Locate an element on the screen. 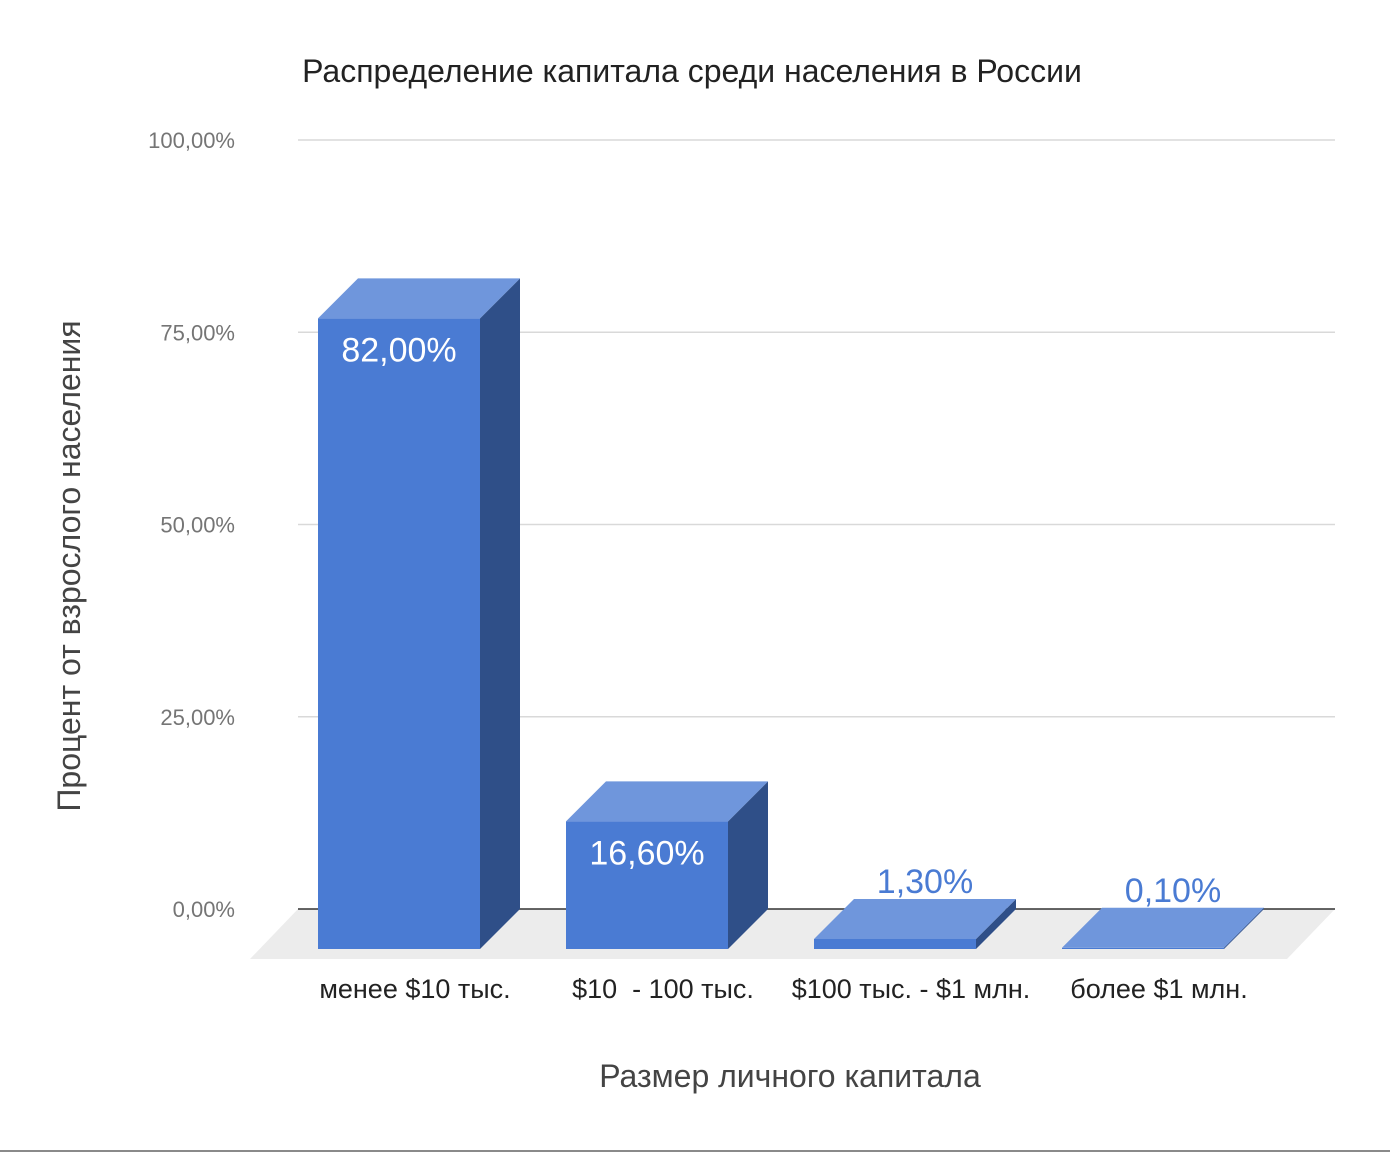  x-category-label: $10 - 100 тыс. is located at coordinates (663, 989).